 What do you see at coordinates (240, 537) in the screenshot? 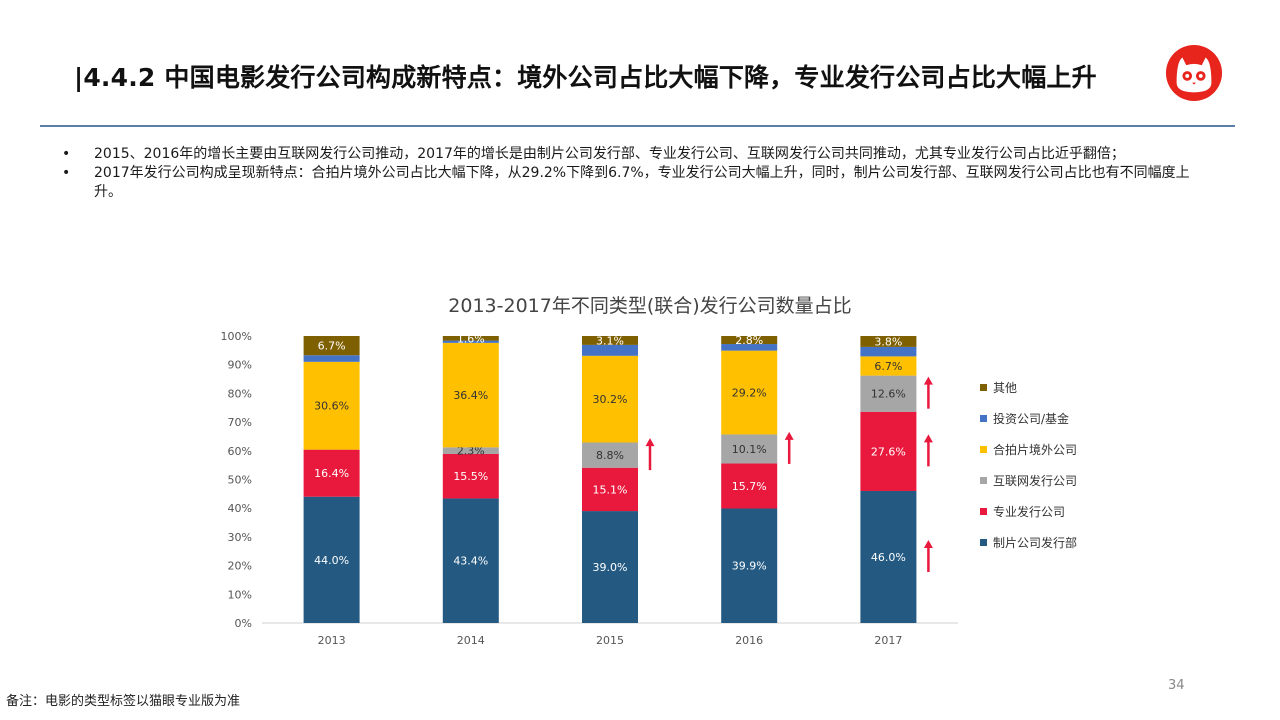
I see `y-tick-label: 30%` at bounding box center [240, 537].